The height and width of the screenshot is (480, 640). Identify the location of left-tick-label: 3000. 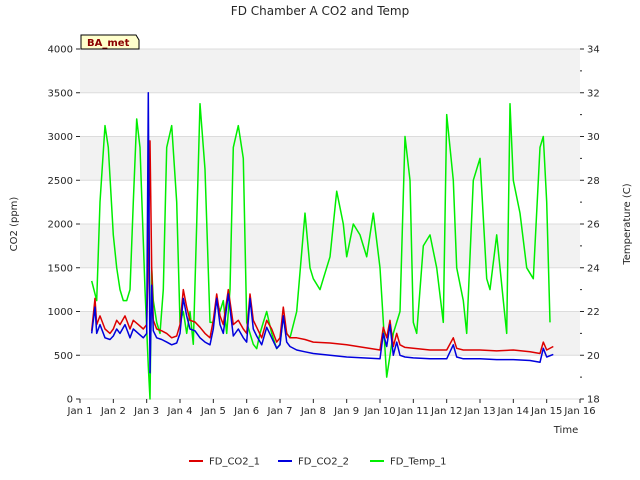
(60, 137).